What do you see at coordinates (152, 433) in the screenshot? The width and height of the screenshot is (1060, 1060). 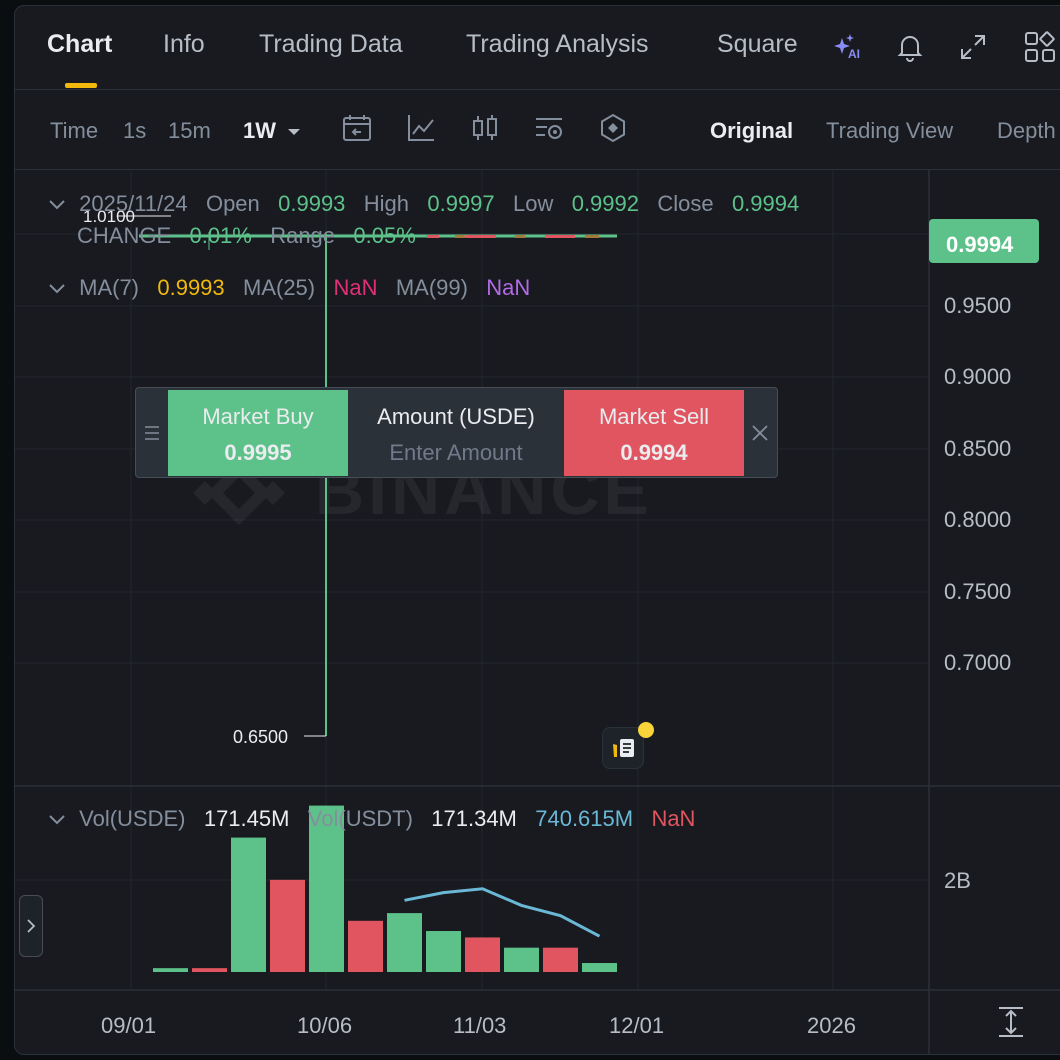 I see `drag-handle-icon` at bounding box center [152, 433].